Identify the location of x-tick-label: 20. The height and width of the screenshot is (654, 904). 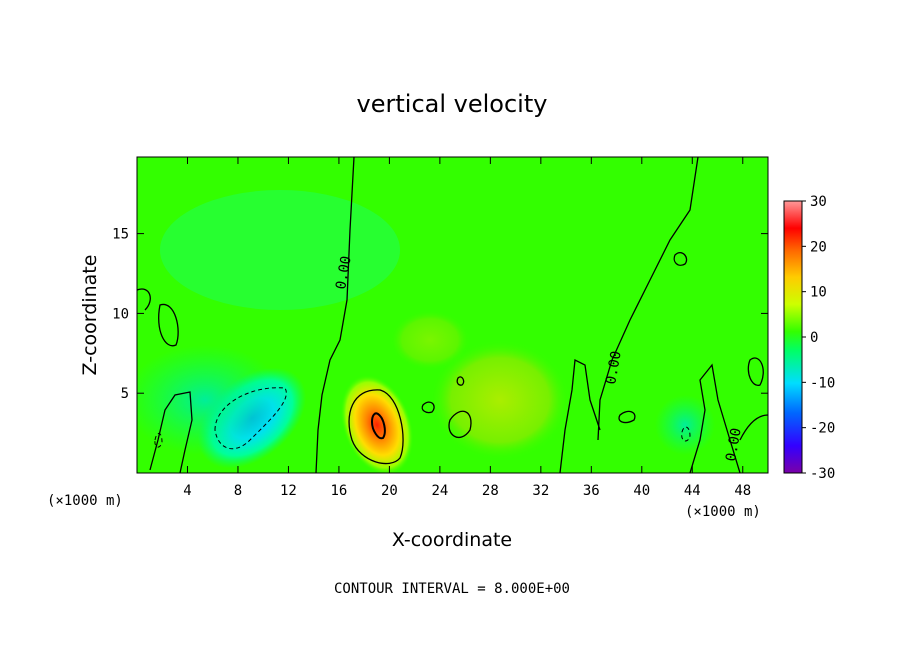
(389, 491).